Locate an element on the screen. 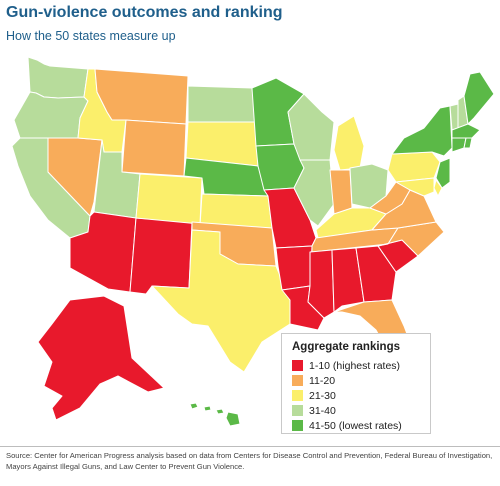  legend-label: 21-30 is located at coordinates (322, 396).